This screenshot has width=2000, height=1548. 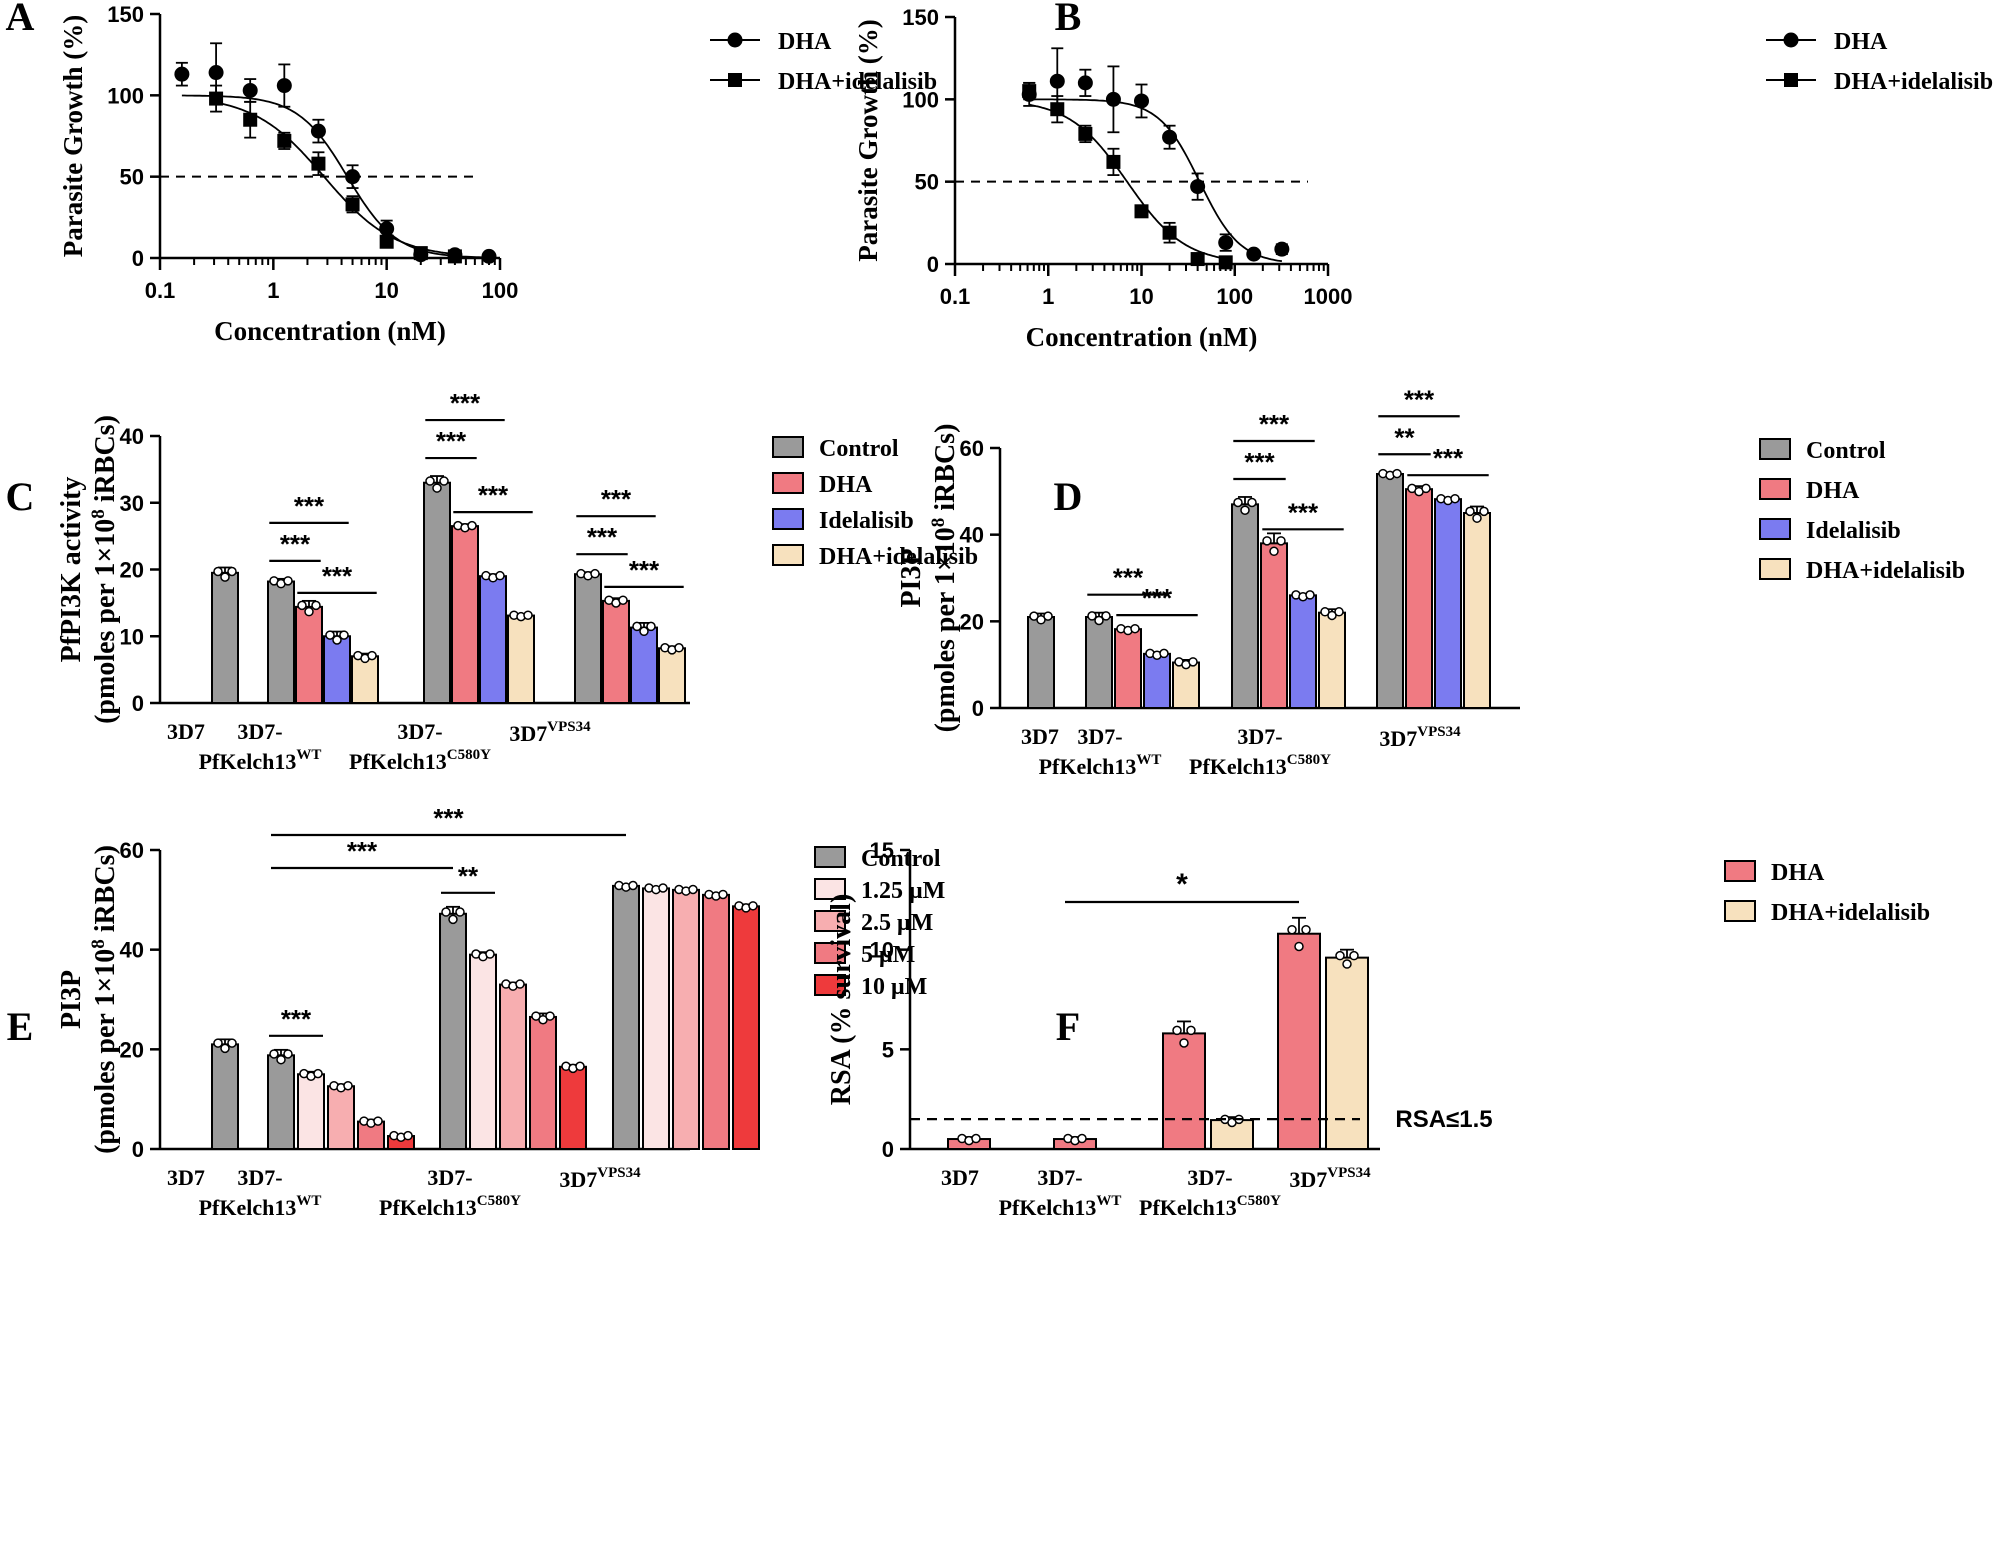 What do you see at coordinates (73, 136) in the screenshot?
I see `panel-a-y-label: Parasite Growth (%)` at bounding box center [73, 136].